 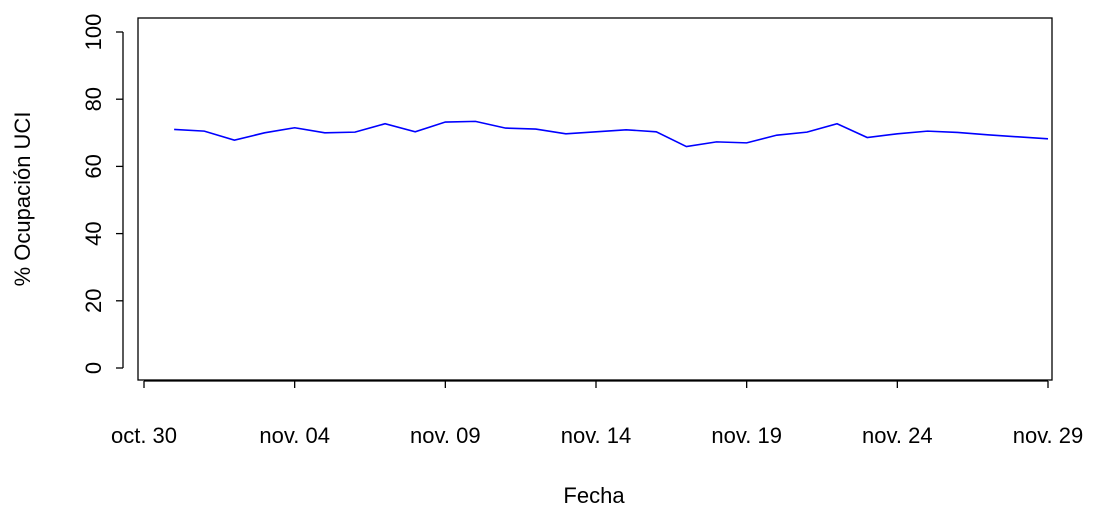 I want to click on x-tick-label: nov. 24, so click(x=897, y=435).